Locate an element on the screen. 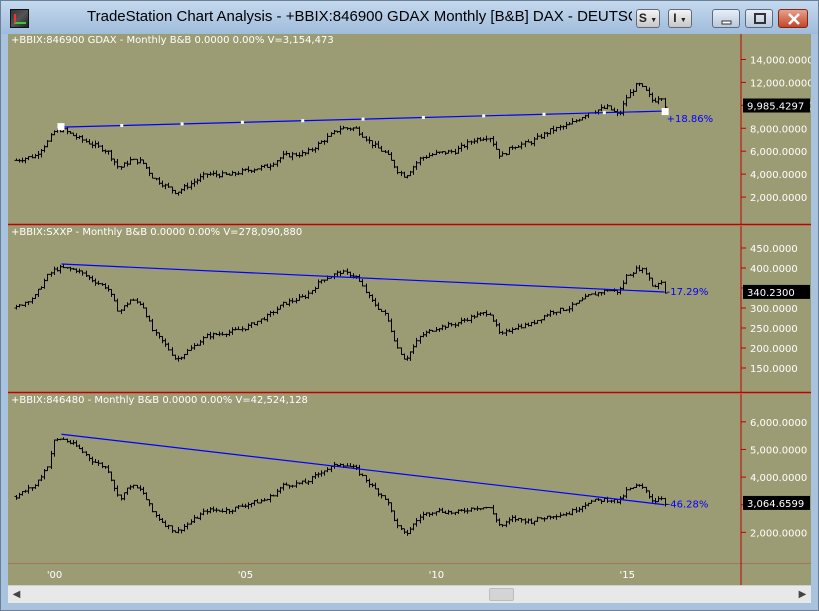  minimize-button is located at coordinates (726, 18).